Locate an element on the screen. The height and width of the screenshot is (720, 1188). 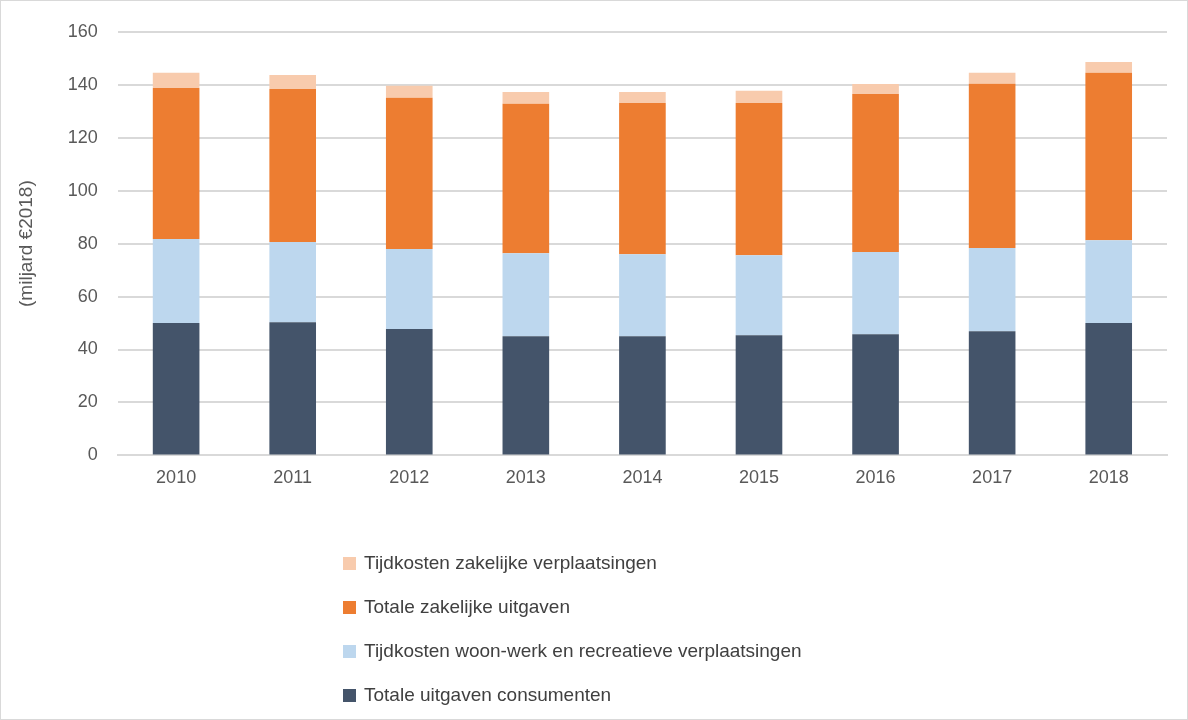
x-tick-label: 2013 is located at coordinates (525, 477).